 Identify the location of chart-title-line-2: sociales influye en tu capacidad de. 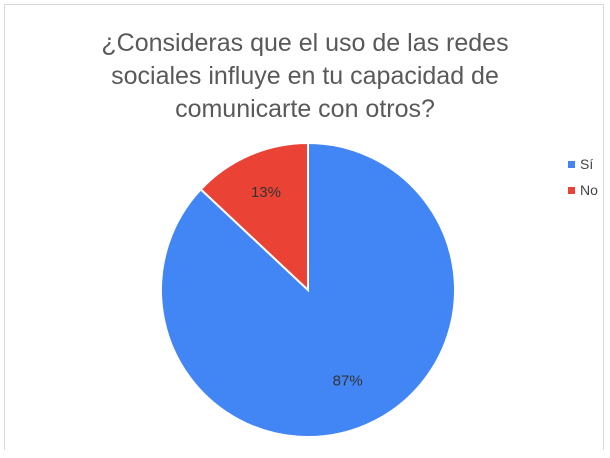
(305, 76).